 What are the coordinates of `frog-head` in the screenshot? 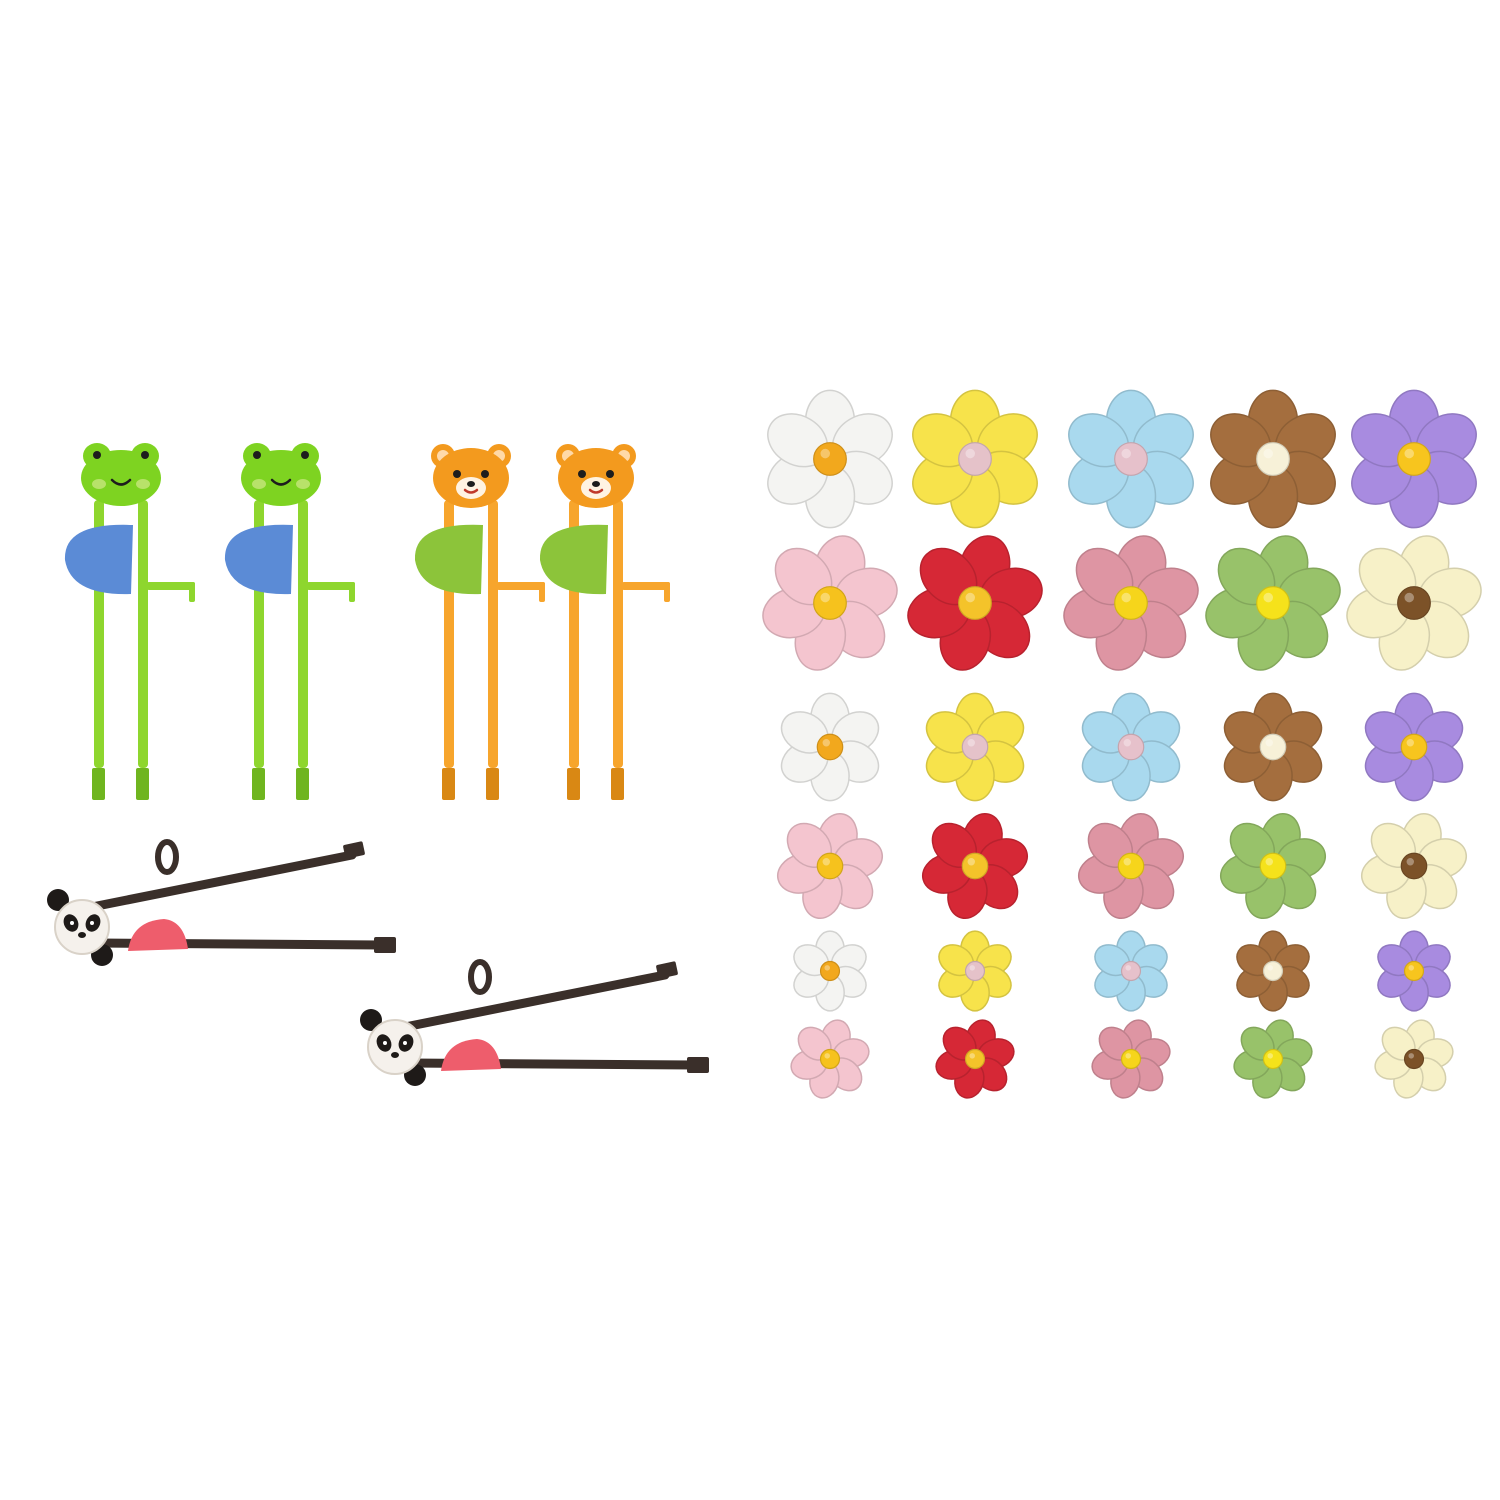 It's located at (281, 478).